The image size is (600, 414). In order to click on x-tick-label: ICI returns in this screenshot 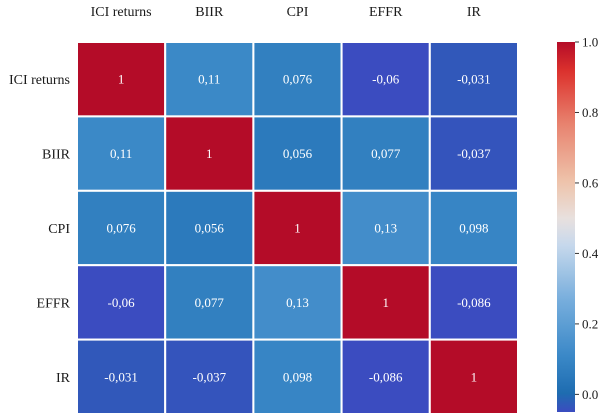, I will do `click(121, 12)`.